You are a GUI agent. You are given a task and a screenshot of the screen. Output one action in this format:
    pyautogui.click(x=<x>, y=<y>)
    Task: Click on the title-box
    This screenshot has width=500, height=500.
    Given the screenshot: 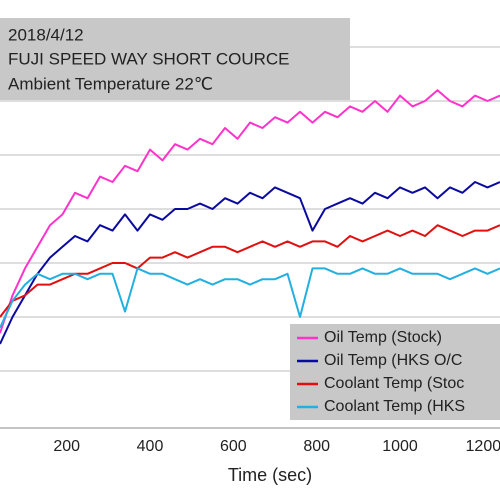 What is the action you would take?
    pyautogui.click(x=175, y=59)
    